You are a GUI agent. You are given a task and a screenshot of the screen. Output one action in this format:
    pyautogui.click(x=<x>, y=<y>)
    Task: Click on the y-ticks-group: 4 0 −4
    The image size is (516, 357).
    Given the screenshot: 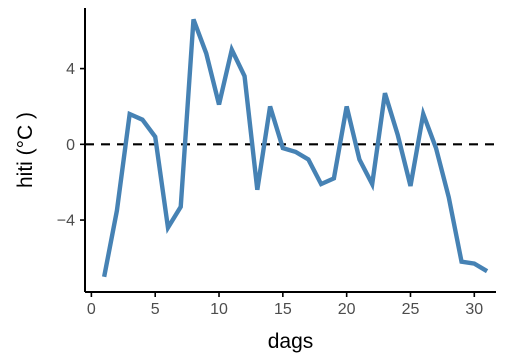 What is the action you would take?
    pyautogui.click(x=71, y=145)
    